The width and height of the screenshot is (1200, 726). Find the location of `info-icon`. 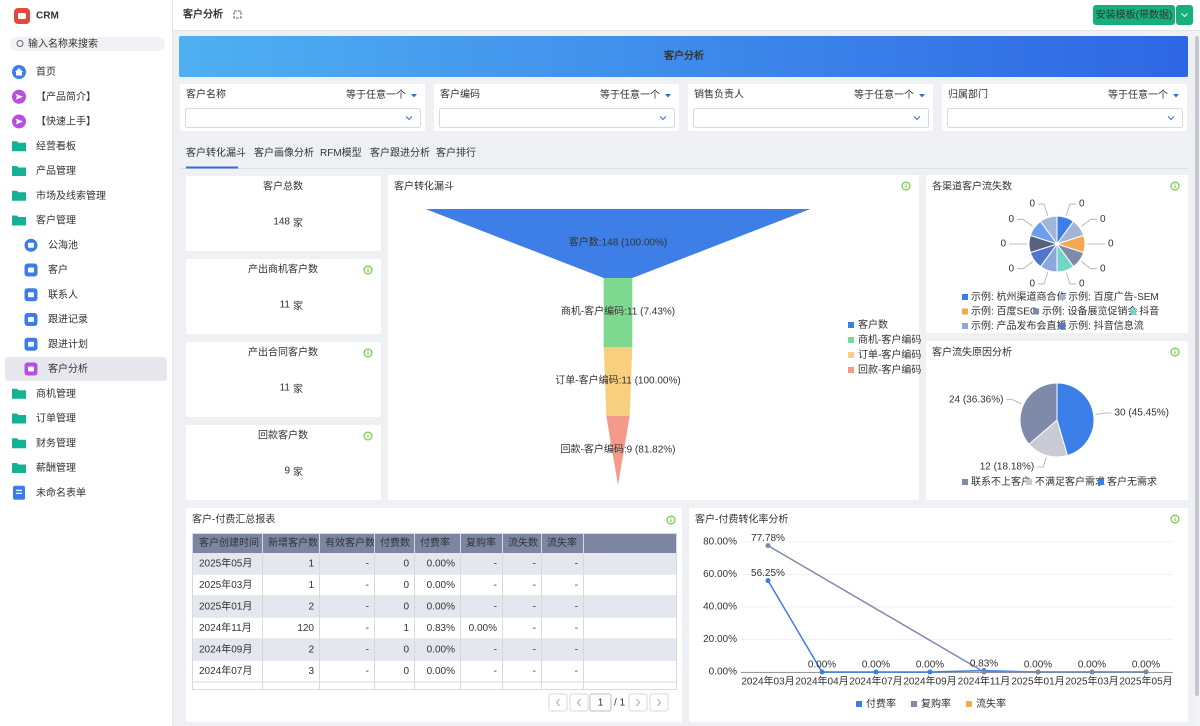

info-icon is located at coordinates (368, 353).